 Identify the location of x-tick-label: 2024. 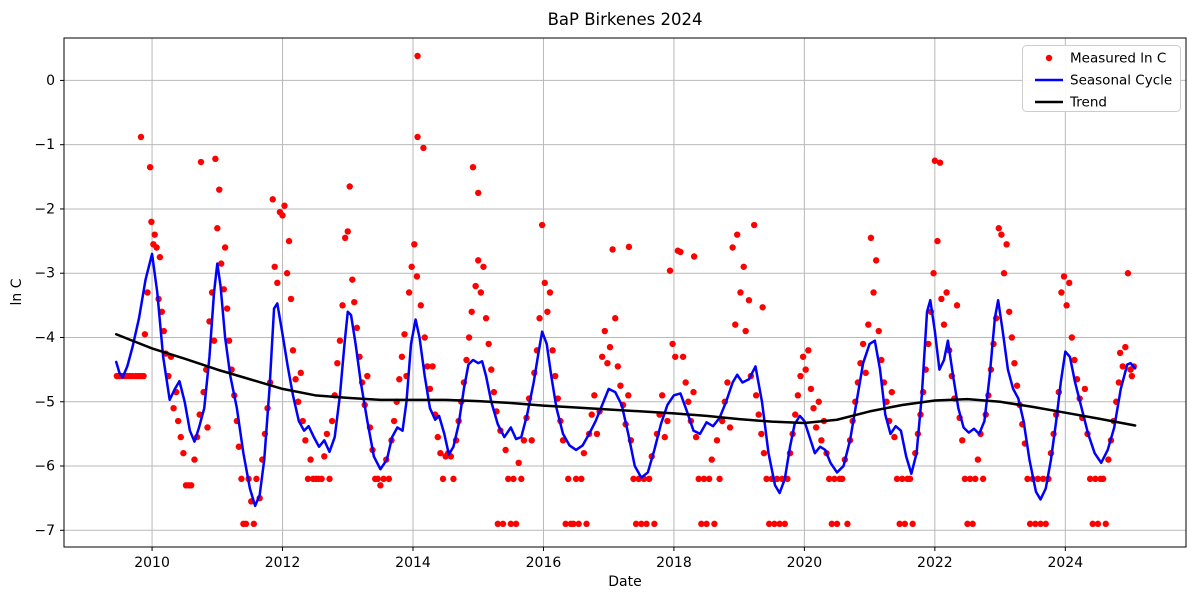
(1065, 563).